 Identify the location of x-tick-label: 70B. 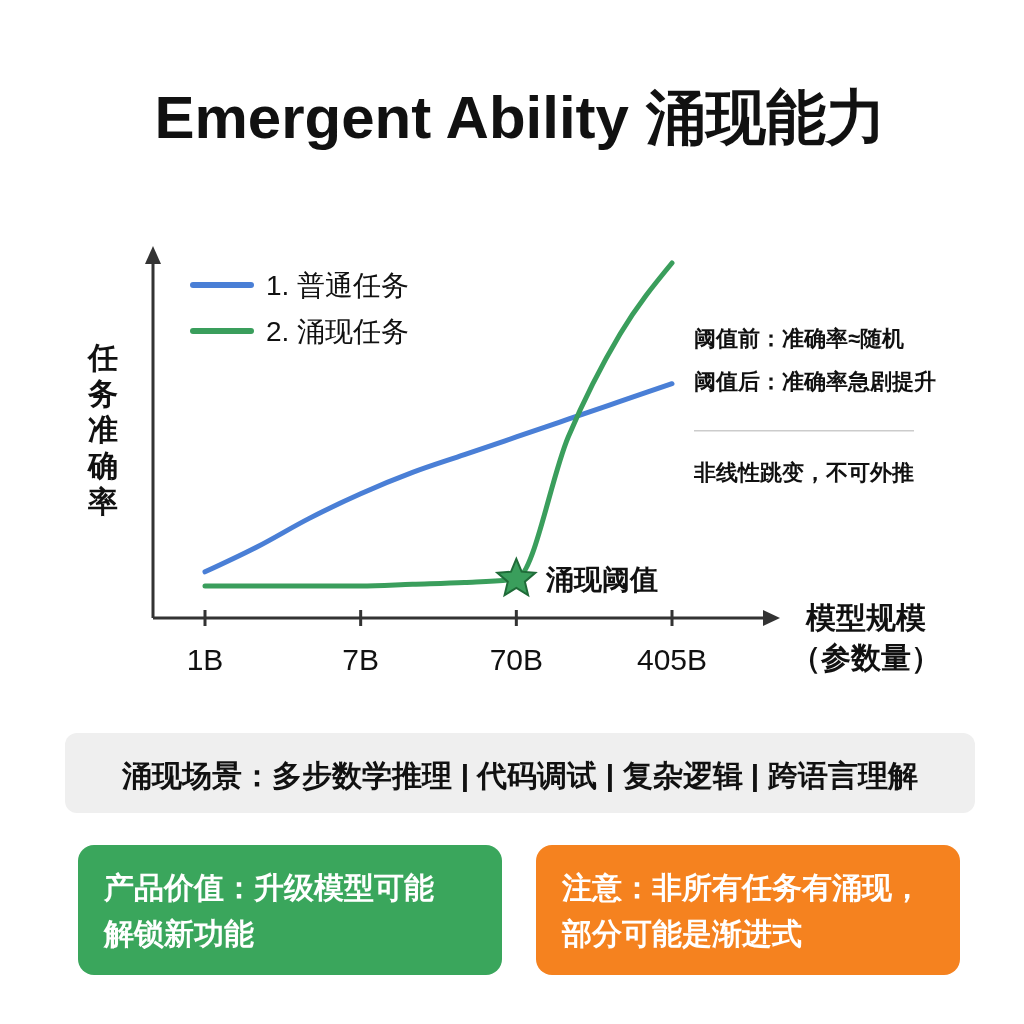
(516, 659).